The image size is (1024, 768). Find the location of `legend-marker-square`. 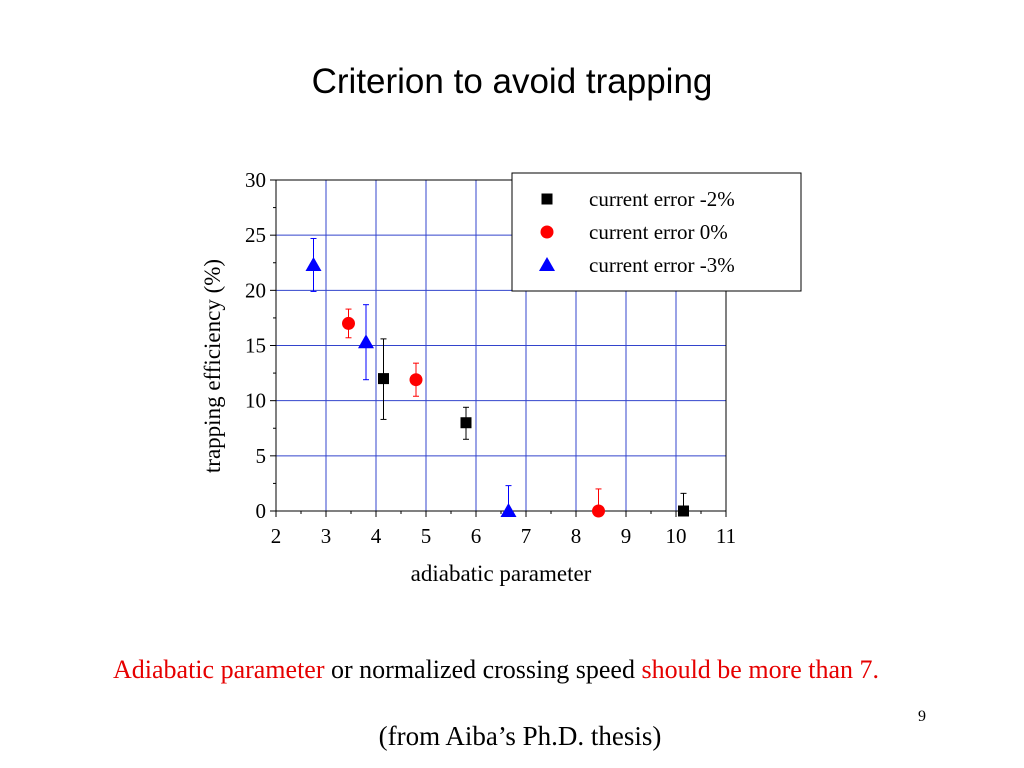

legend-marker-square is located at coordinates (547, 199).